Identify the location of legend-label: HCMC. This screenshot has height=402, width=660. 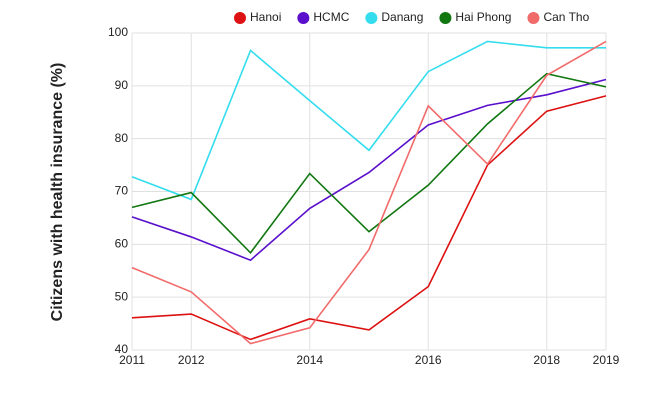
(331, 17).